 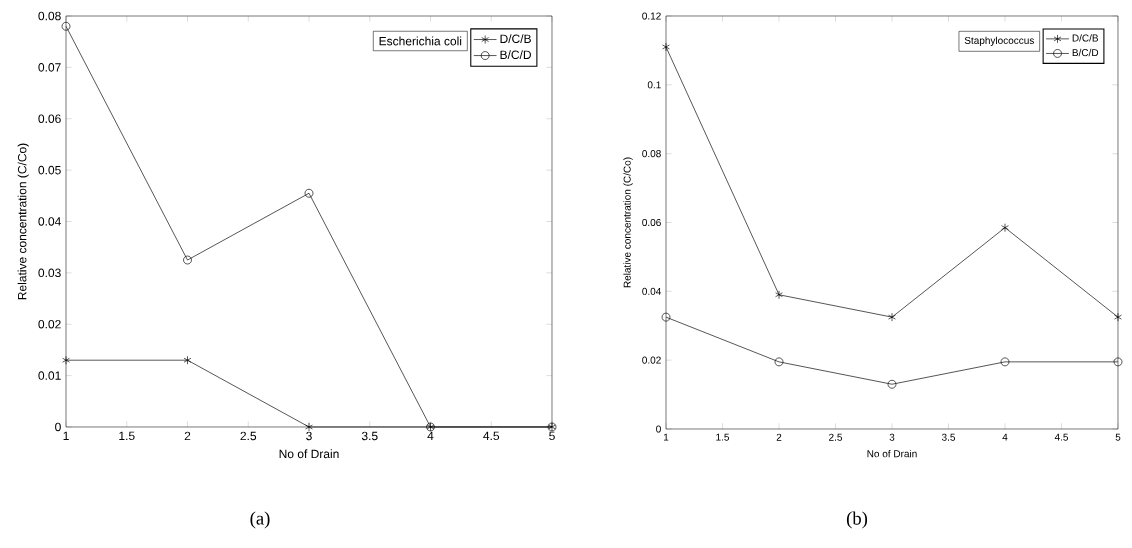 I want to click on y-tick-label: 0.07, so click(x=49, y=67).